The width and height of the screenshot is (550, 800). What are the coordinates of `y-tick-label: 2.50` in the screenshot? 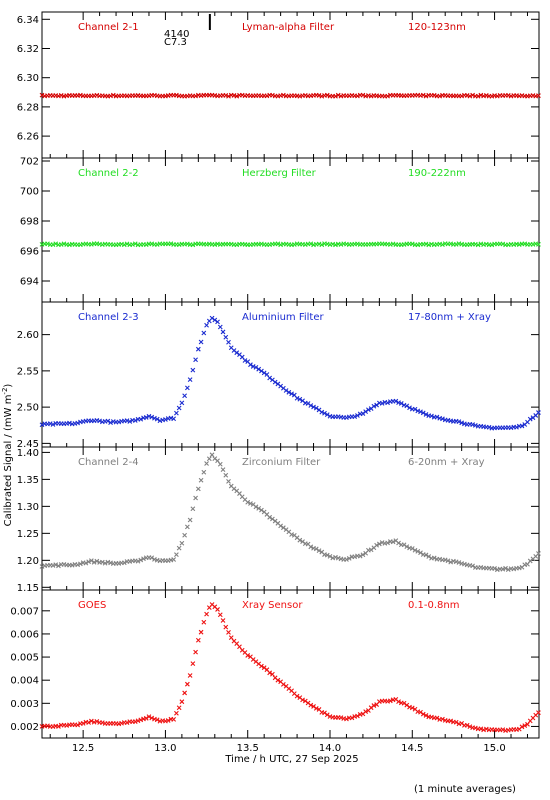 It's located at (28, 408).